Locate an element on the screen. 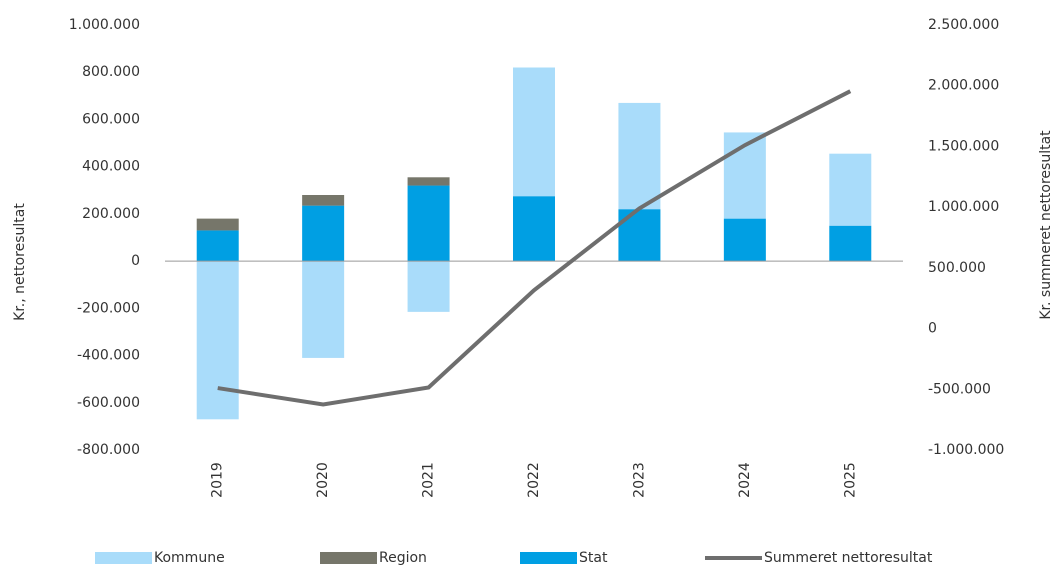 The height and width of the screenshot is (573, 1062). y2-axis-label: Kr. summeret nettoresultat is located at coordinates (1046, 225).